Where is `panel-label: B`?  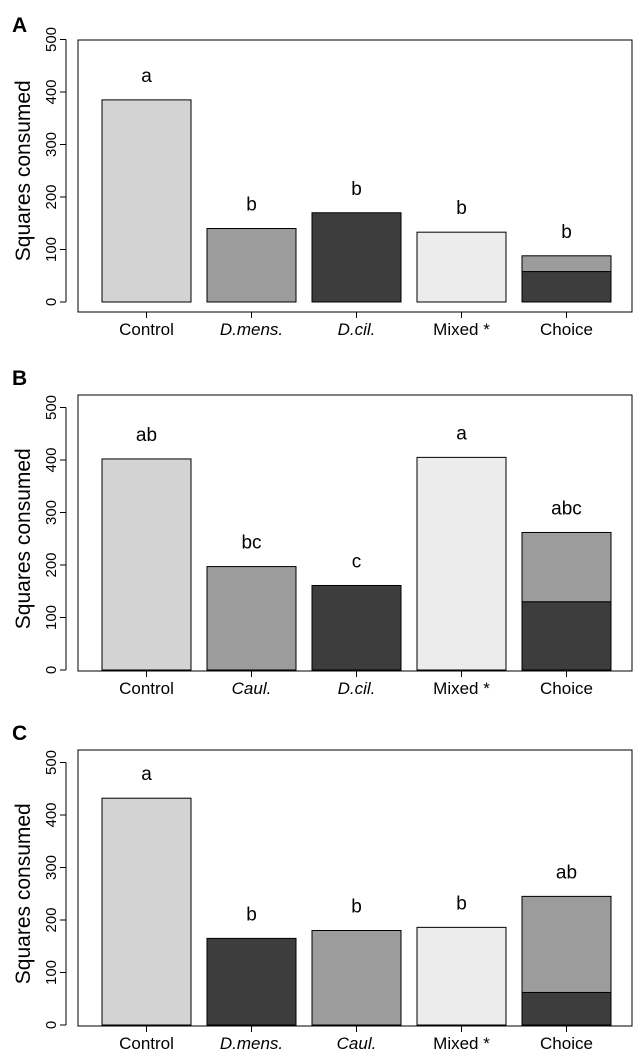
panel-label: B is located at coordinates (19, 378).